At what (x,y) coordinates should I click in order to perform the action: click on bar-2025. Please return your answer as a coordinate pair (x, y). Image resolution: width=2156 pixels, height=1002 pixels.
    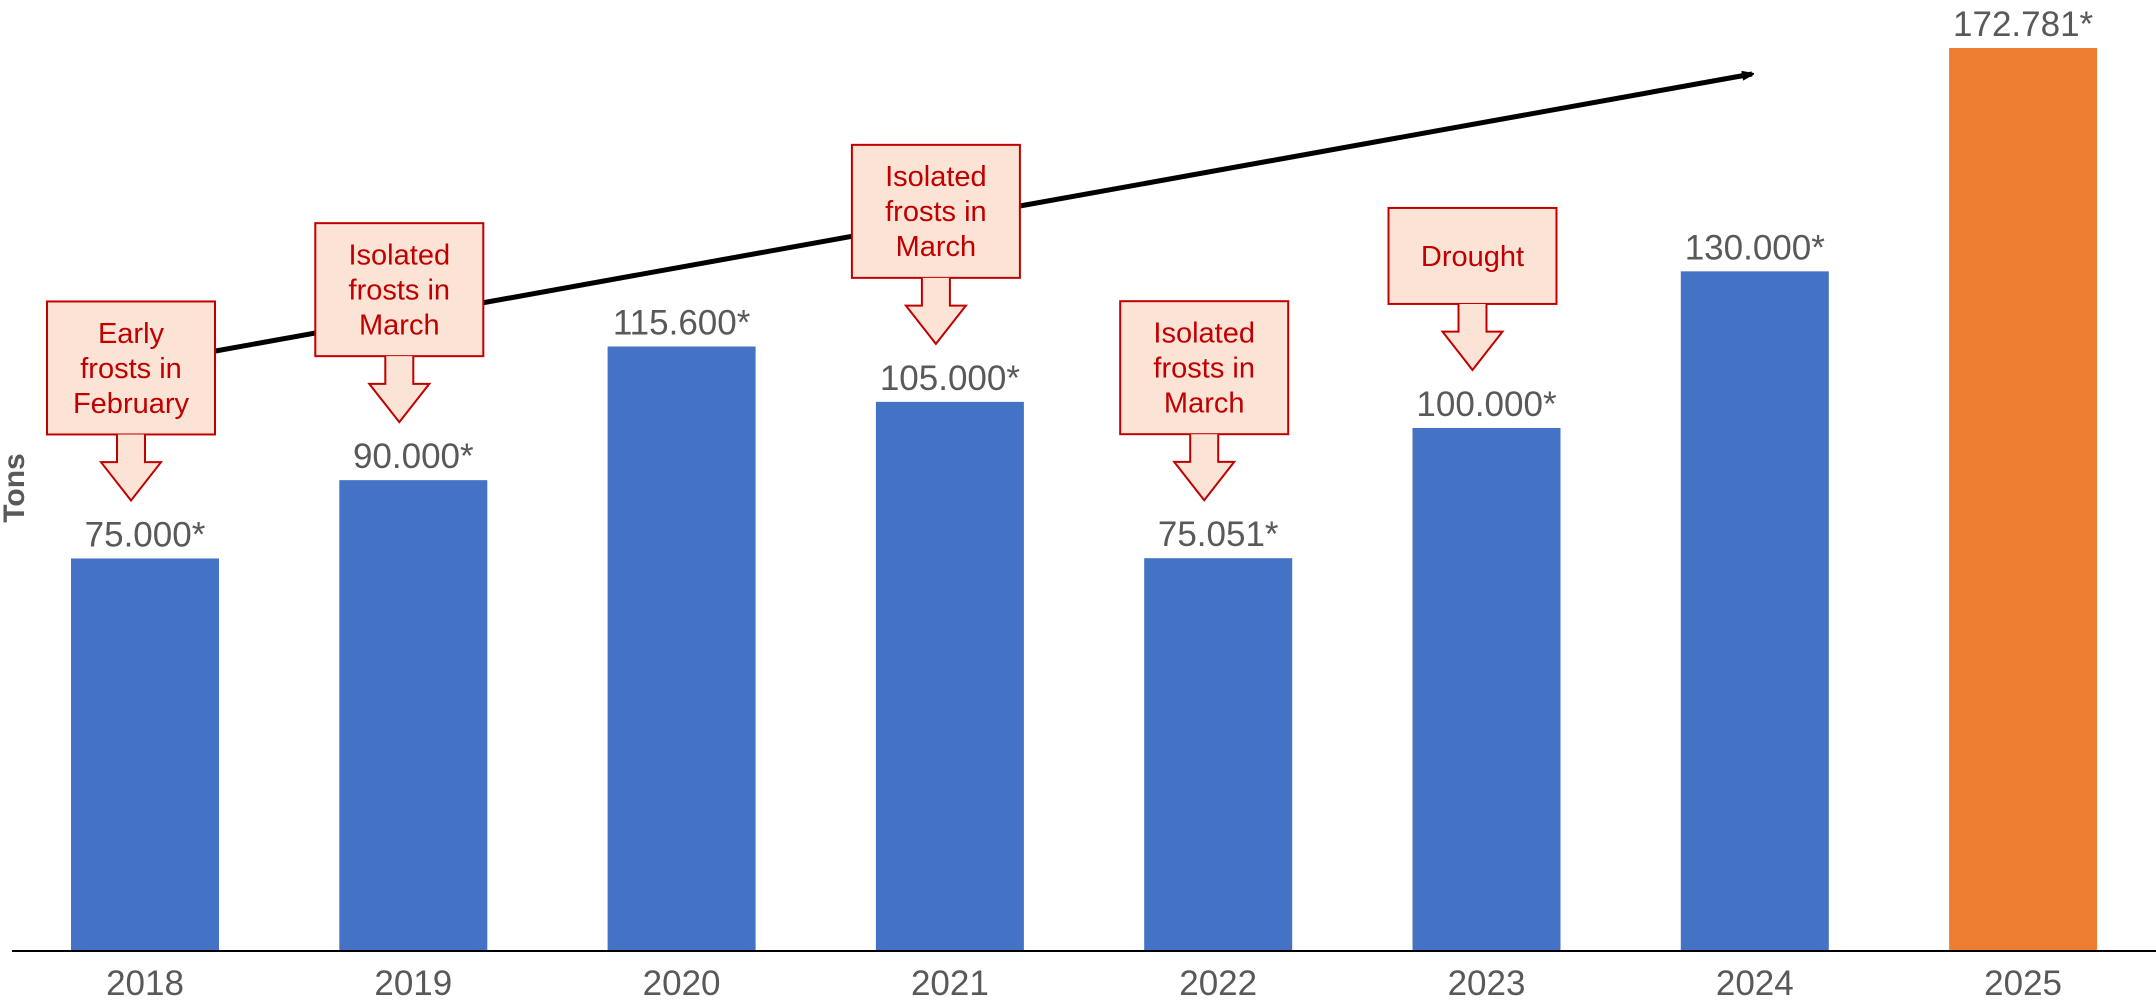
    Looking at the image, I should click on (2023, 499).